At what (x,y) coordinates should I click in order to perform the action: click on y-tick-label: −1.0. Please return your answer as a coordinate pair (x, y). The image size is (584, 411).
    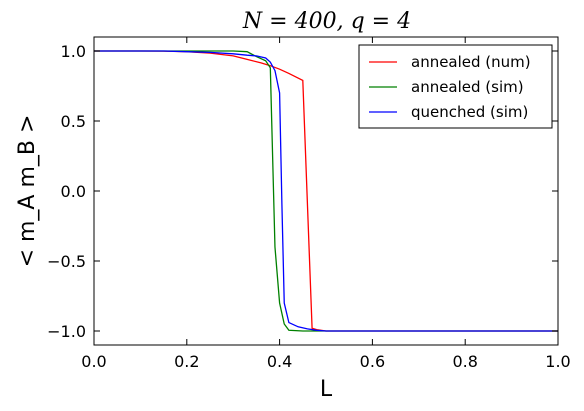
    Looking at the image, I should click on (66, 331).